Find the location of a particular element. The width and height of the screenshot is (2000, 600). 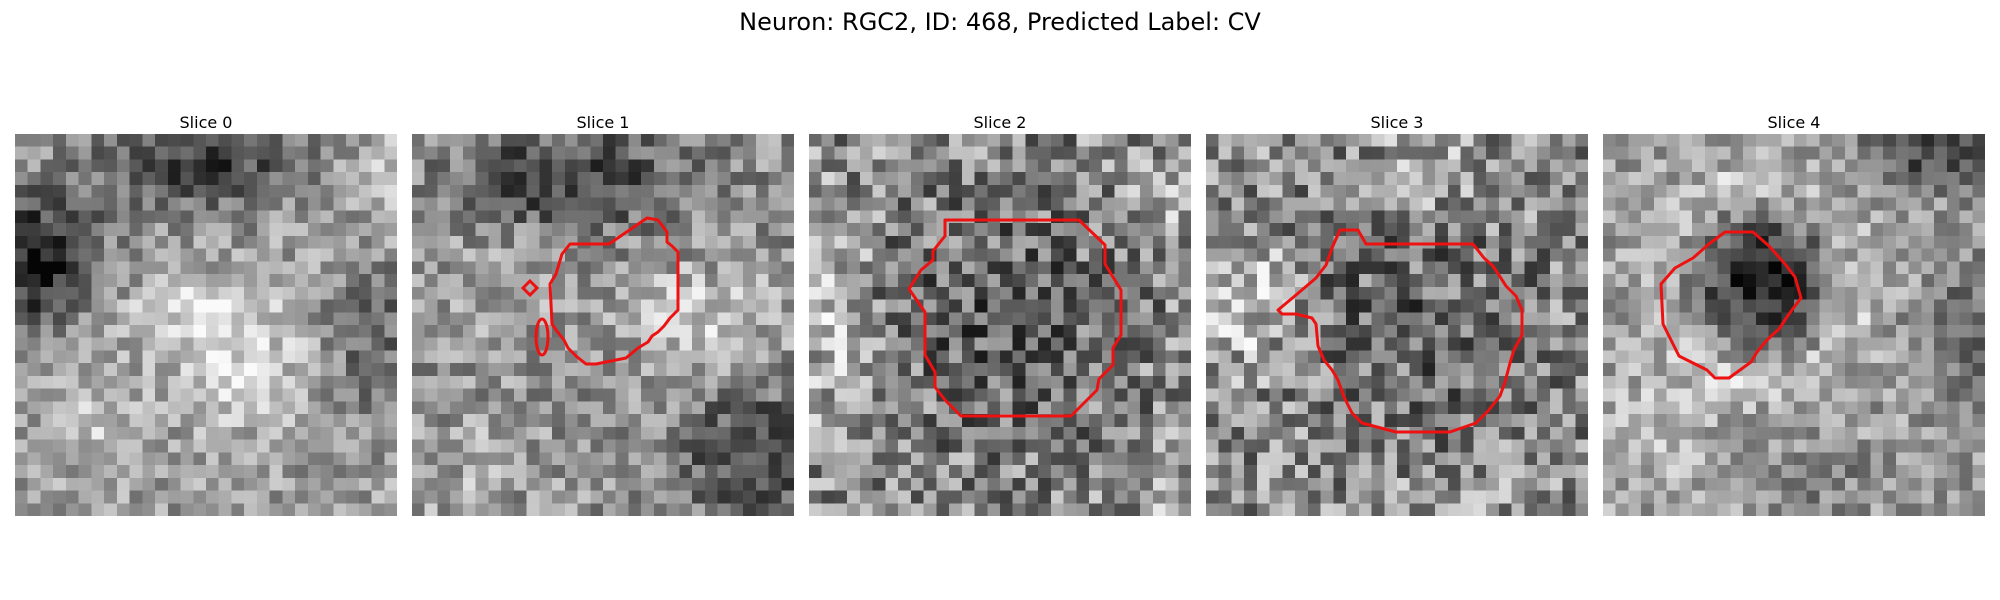

slice-panel-3: Slice 3 is located at coordinates (1397, 314).